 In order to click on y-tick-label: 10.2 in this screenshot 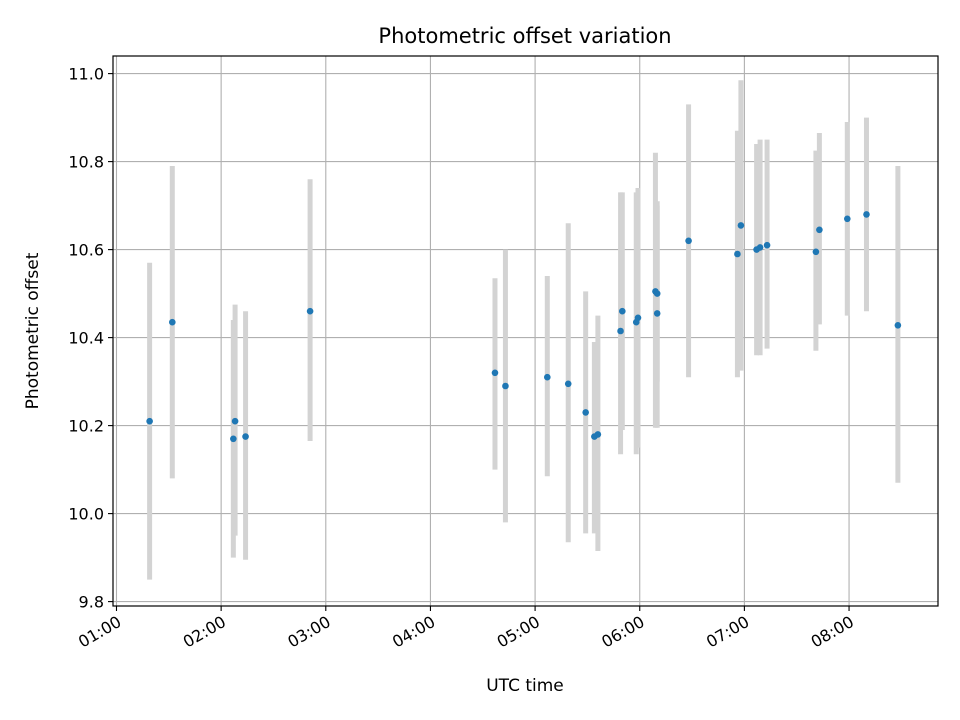, I will do `click(86, 426)`.